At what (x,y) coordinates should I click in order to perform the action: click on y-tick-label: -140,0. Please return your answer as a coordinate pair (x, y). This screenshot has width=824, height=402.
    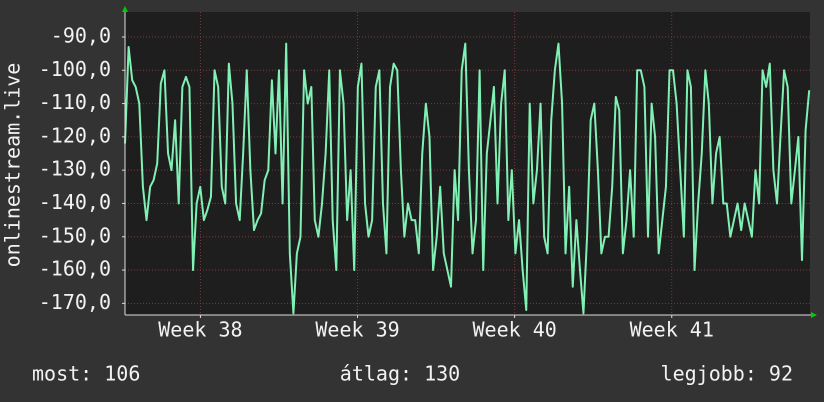
    Looking at the image, I should click on (75, 202).